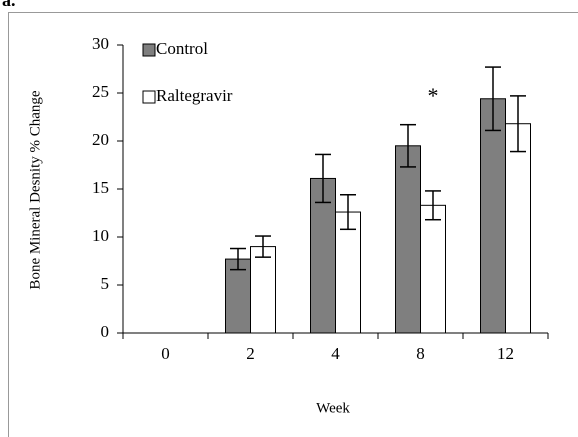 This screenshot has height=437, width=578. Describe the element at coordinates (105, 331) in the screenshot. I see `y-tick-label: 0` at that location.